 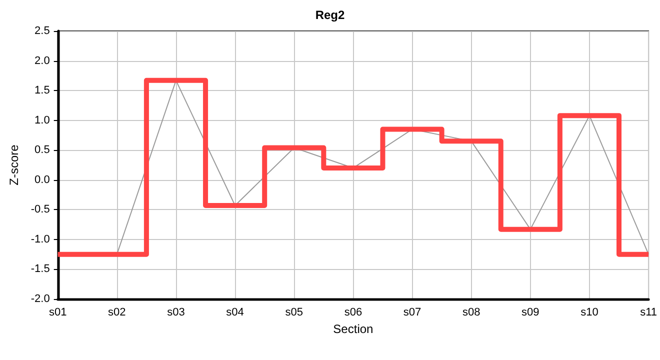 I want to click on y-tick-label: 2.5, so click(x=42, y=31).